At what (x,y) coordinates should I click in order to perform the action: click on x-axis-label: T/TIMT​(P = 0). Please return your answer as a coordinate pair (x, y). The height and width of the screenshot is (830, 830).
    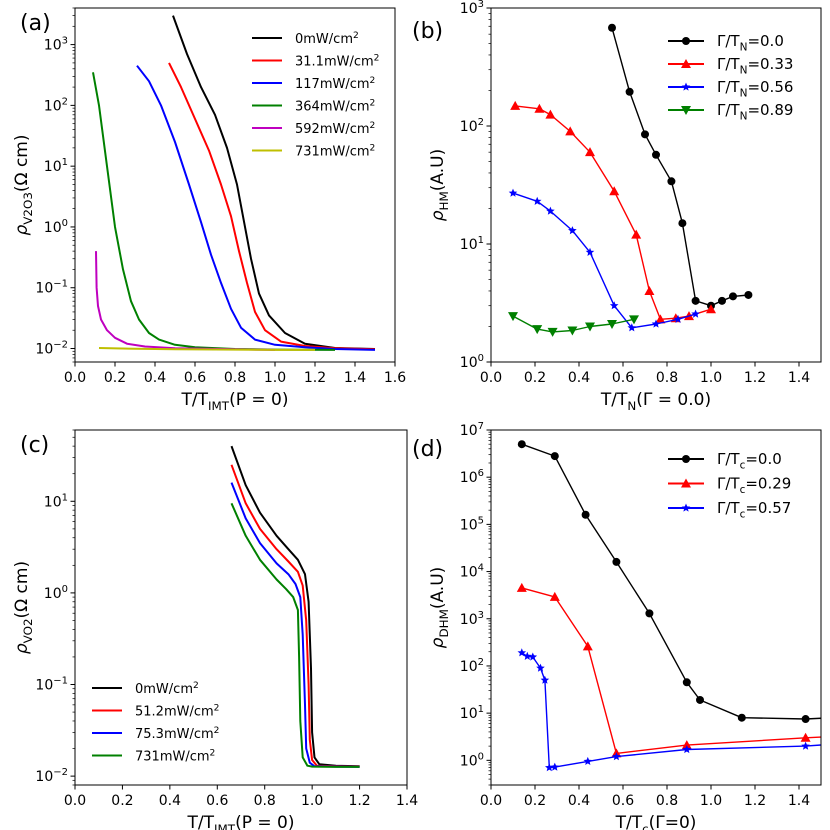
    Looking at the image, I should click on (235, 401).